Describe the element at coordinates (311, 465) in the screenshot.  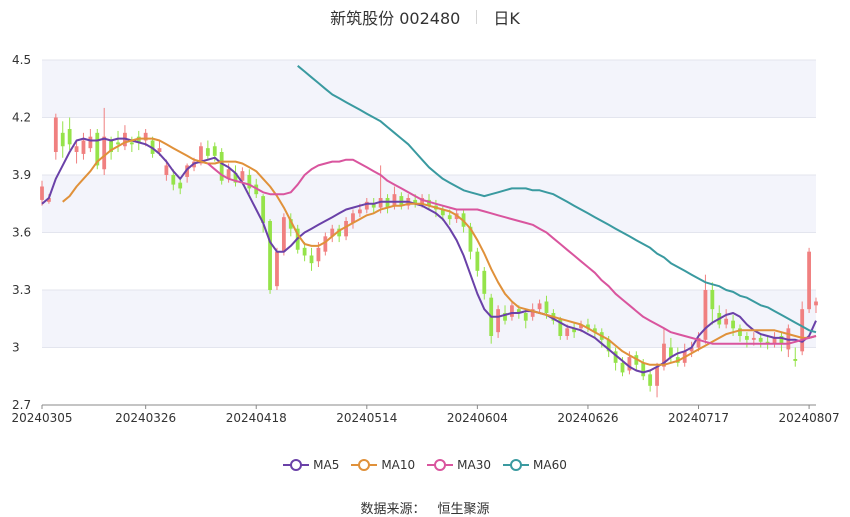
I see `legend-item-ma5: MA5` at that location.